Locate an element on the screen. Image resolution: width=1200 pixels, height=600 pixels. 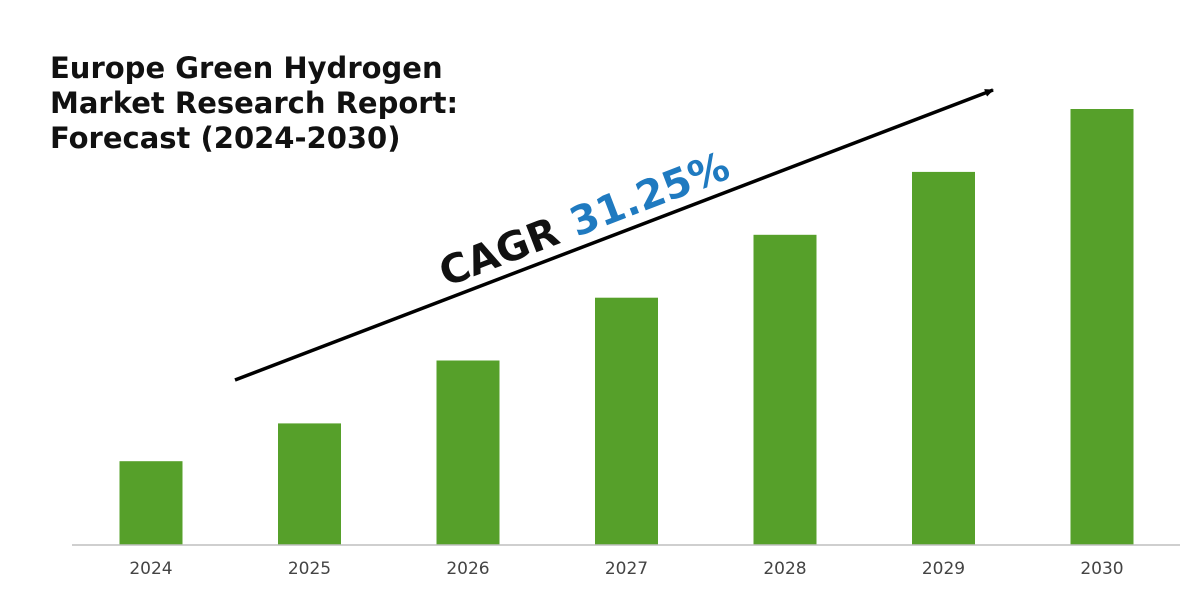
bar-2030 is located at coordinates (1102, 327).